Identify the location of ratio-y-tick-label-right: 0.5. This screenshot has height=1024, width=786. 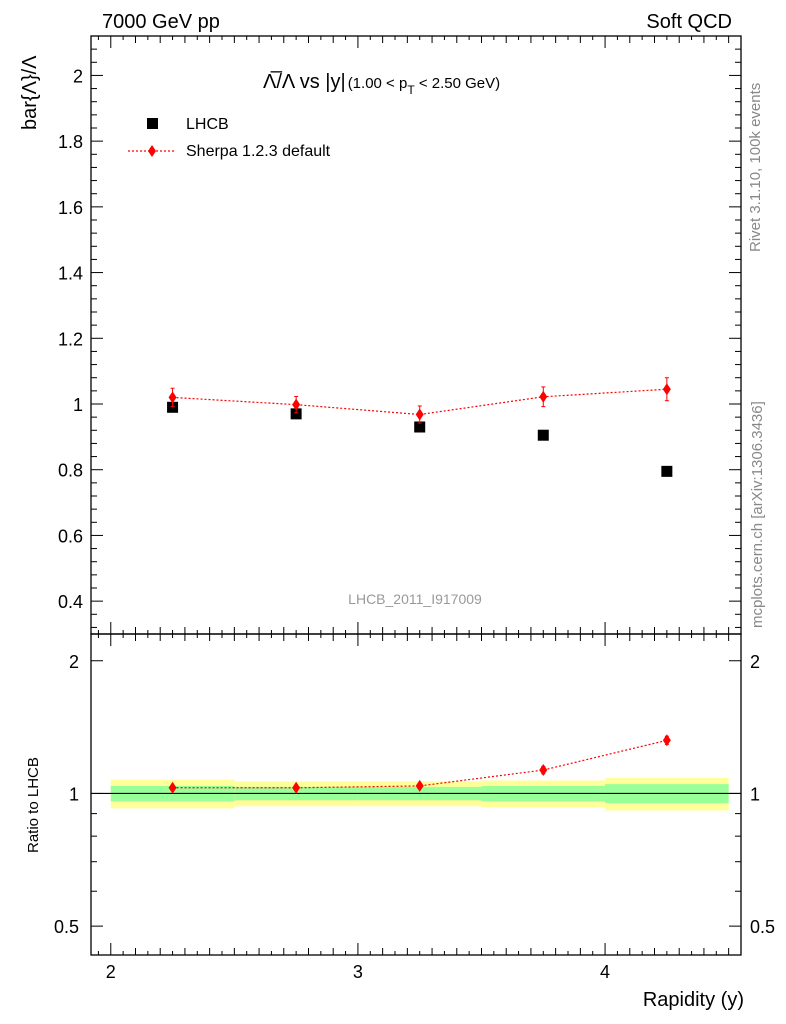
(762, 927).